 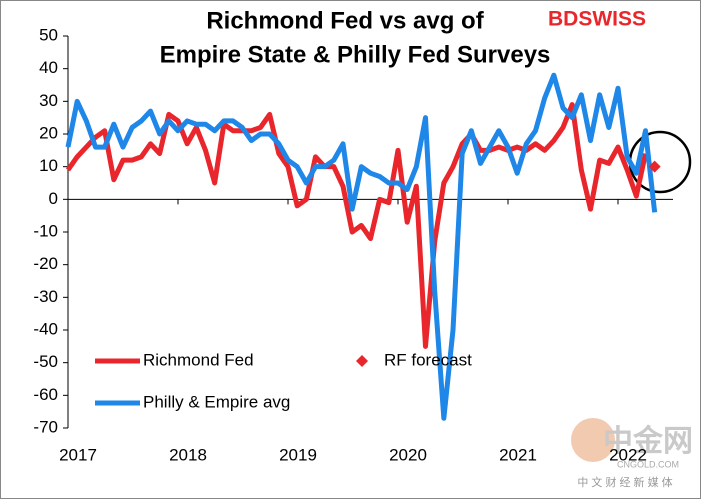 What do you see at coordinates (48, 165) in the screenshot?
I see `y-tick-label: 10` at bounding box center [48, 165].